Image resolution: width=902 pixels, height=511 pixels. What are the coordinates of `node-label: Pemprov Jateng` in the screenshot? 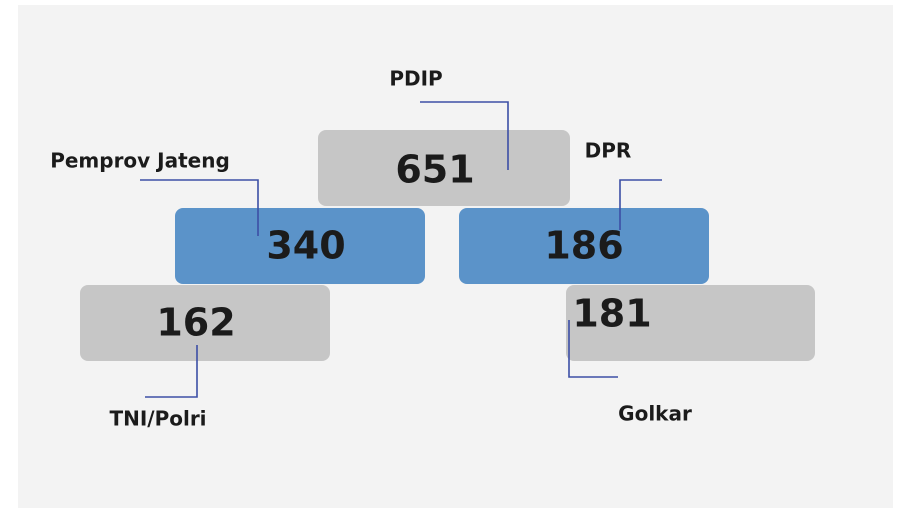 It's located at (140, 161).